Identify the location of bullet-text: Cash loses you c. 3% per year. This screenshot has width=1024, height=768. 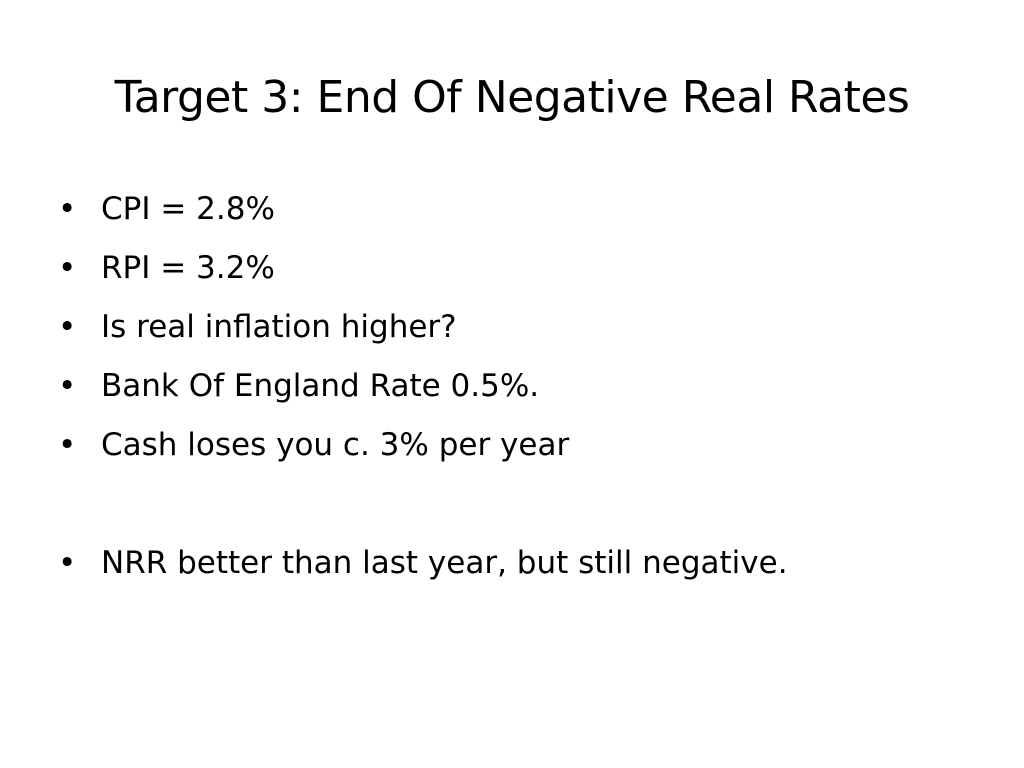
(335, 445).